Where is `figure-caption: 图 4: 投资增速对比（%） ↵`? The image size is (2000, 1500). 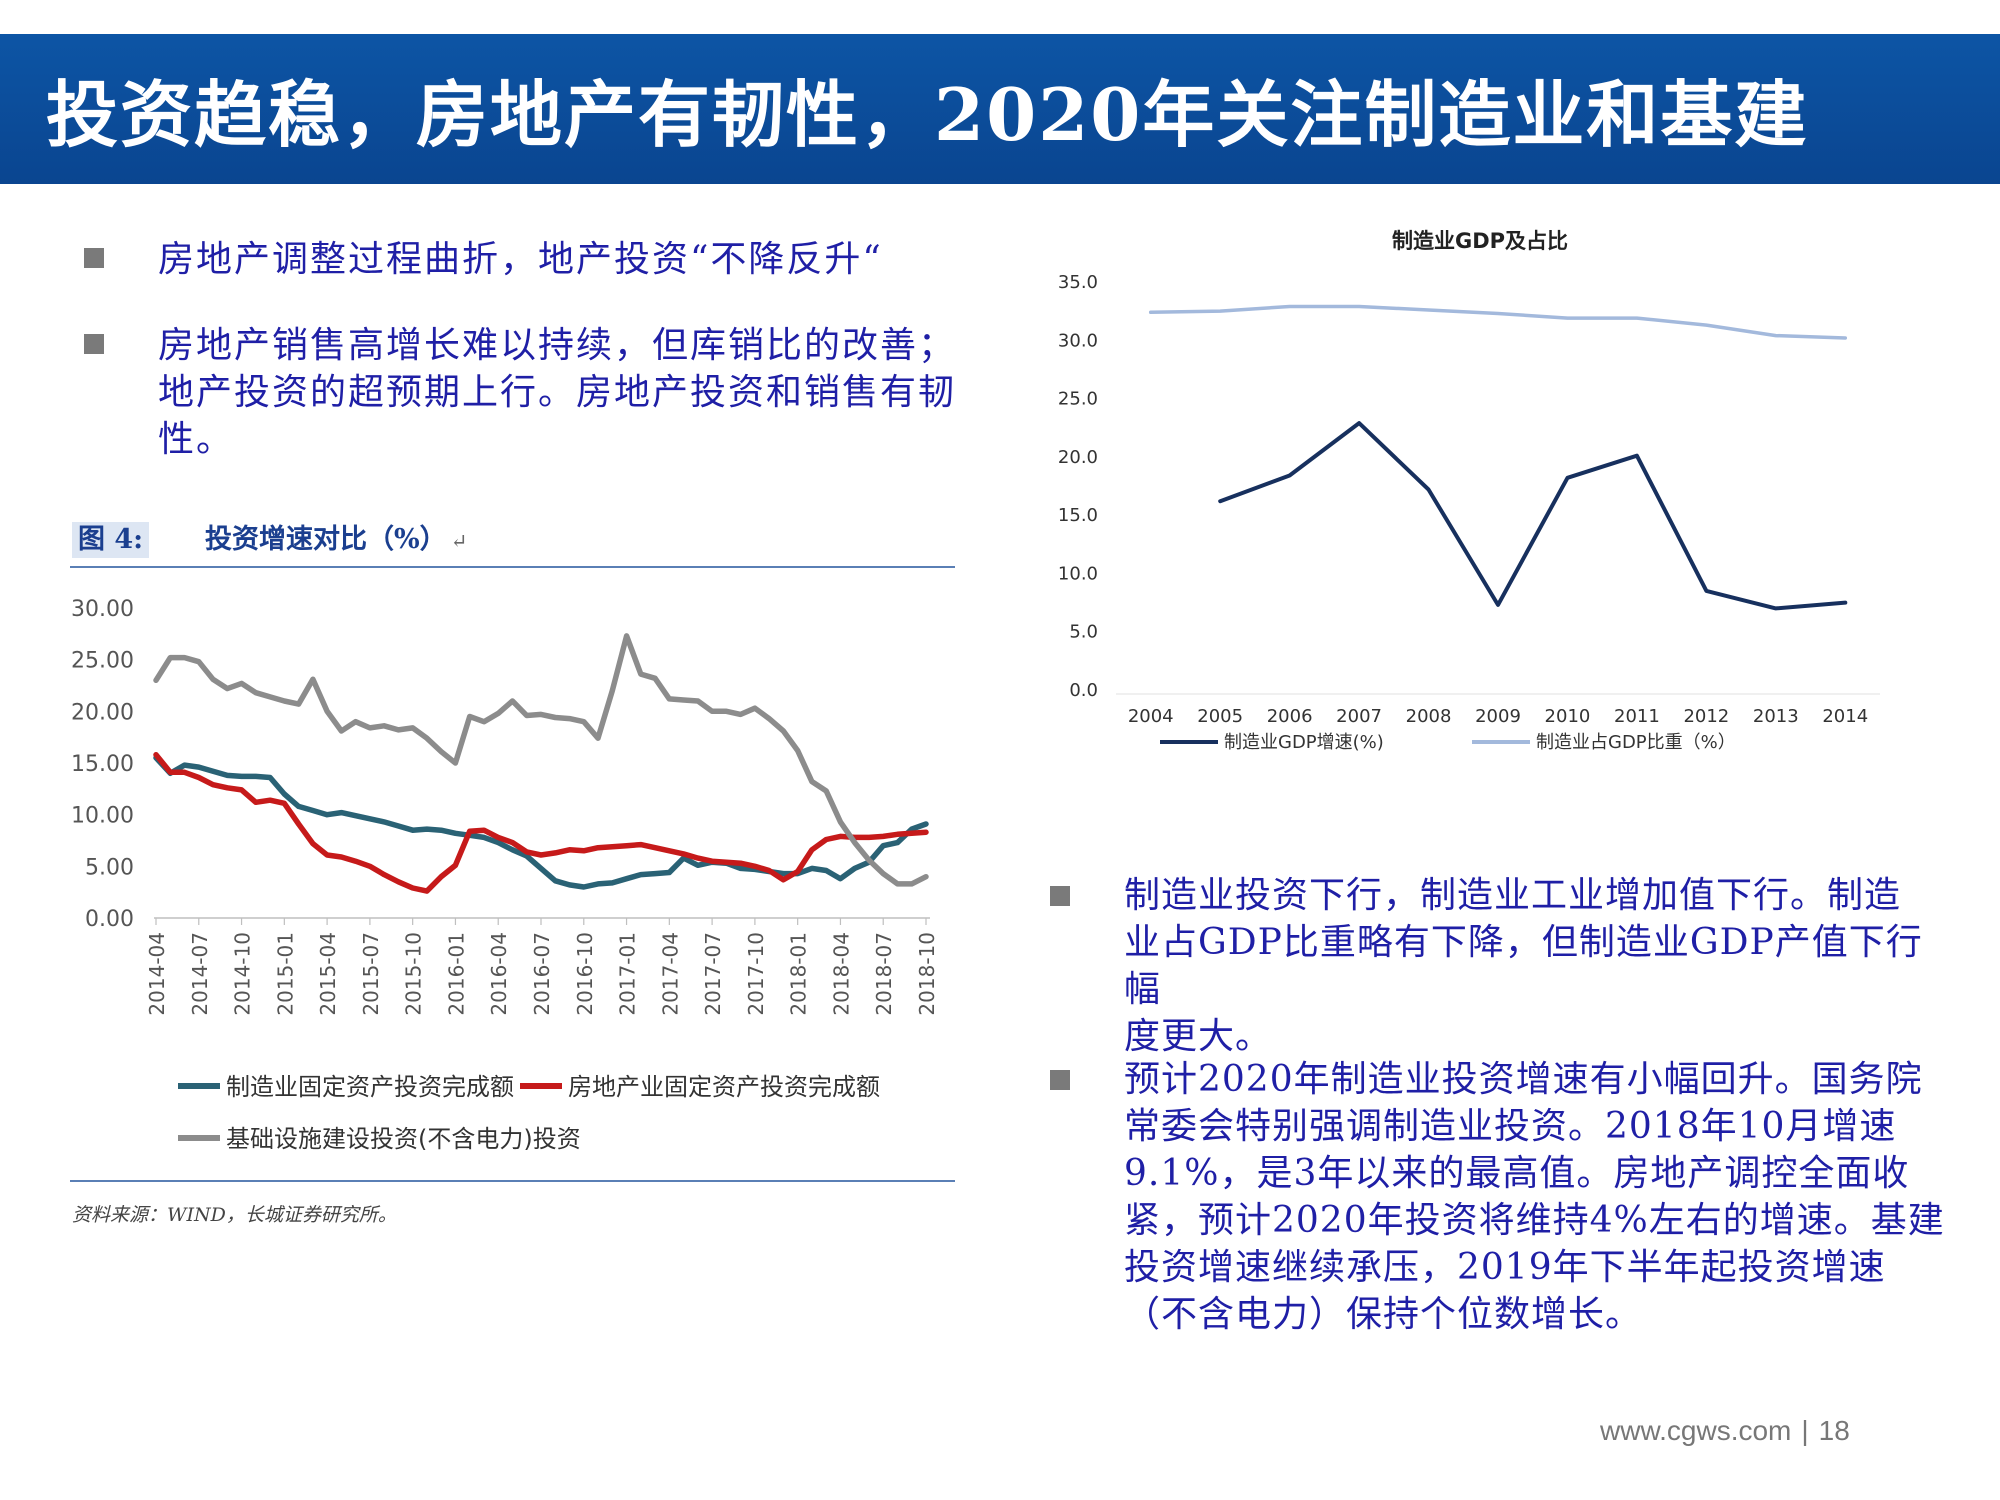 figure-caption: 图 4: 投资增速对比（%） ↵ is located at coordinates (512, 544).